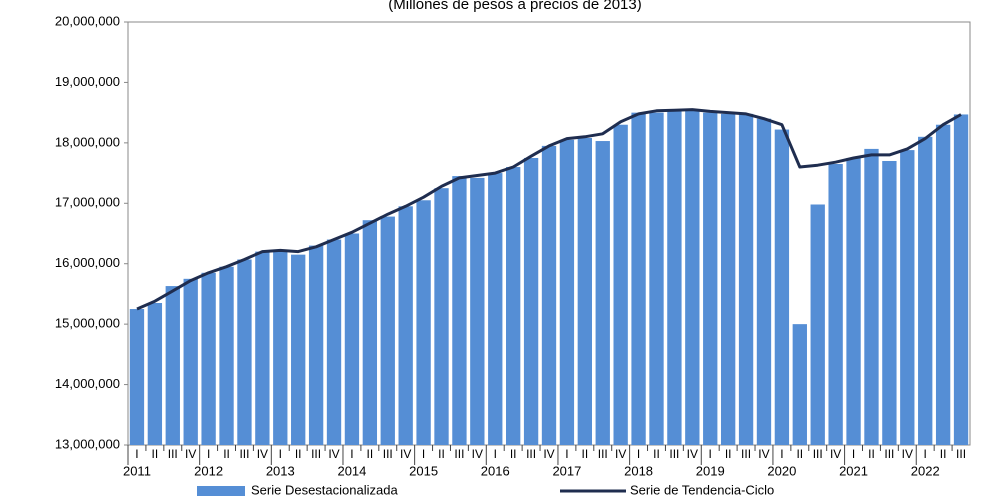 This screenshot has width=981, height=502. I want to click on y-tick-label: 15,000,000, so click(87, 323).